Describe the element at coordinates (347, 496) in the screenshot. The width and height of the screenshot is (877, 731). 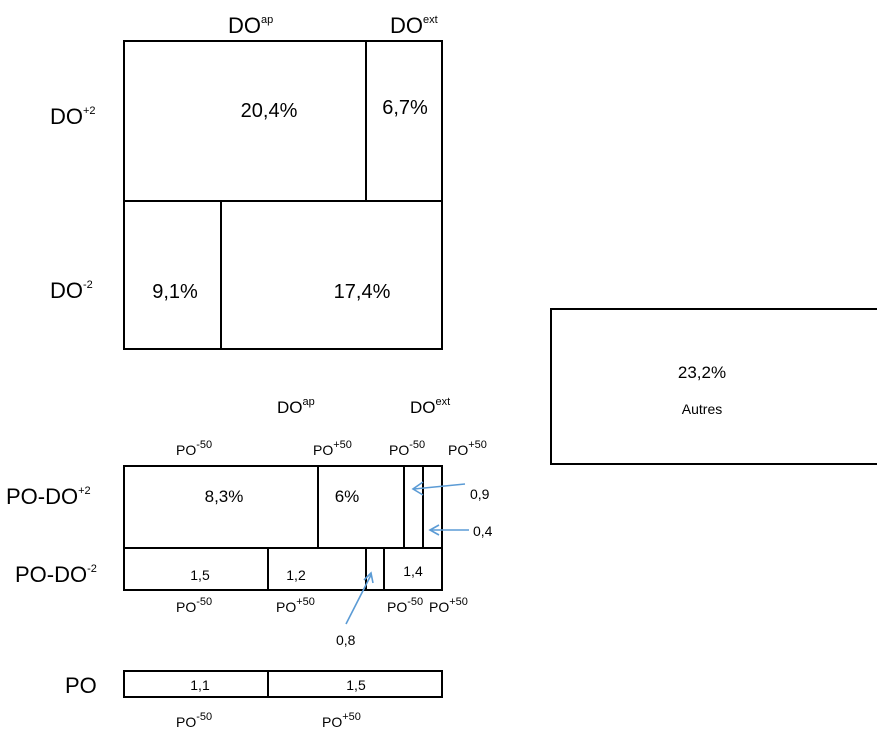
I see `cell-mid-r1-b: 6%` at that location.